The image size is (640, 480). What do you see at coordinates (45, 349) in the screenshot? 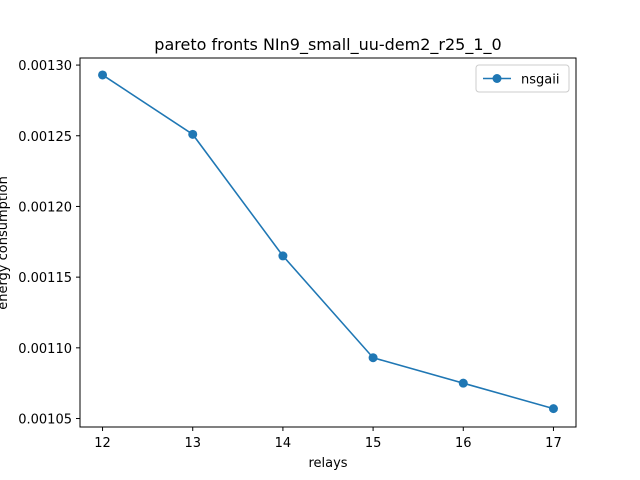
I see `y-tick-label: 0.00110` at bounding box center [45, 349].